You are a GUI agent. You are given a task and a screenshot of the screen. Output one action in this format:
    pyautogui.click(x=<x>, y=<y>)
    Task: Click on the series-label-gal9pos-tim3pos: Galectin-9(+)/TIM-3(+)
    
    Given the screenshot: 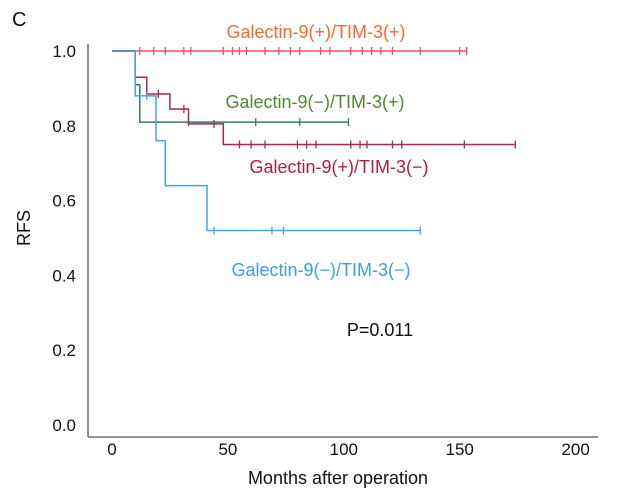 What is the action you would take?
    pyautogui.click(x=315, y=32)
    